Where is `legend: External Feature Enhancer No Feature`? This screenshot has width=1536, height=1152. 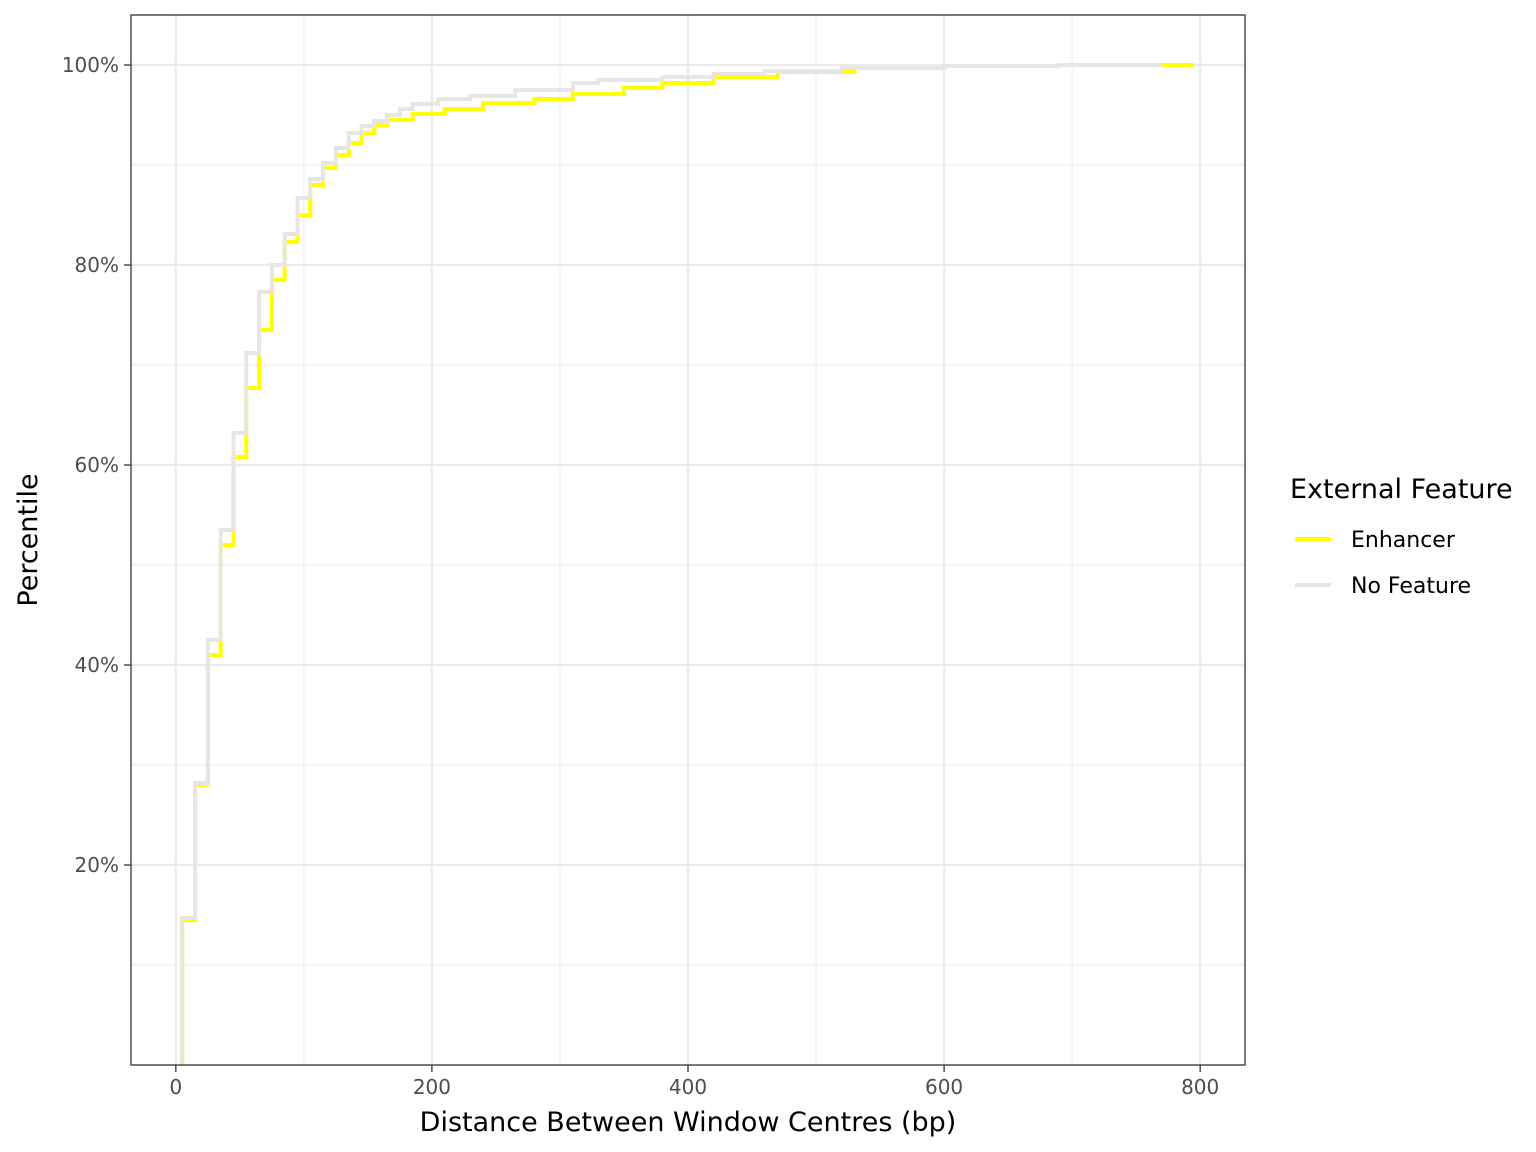 legend: External Feature Enhancer No Feature is located at coordinates (1401, 536).